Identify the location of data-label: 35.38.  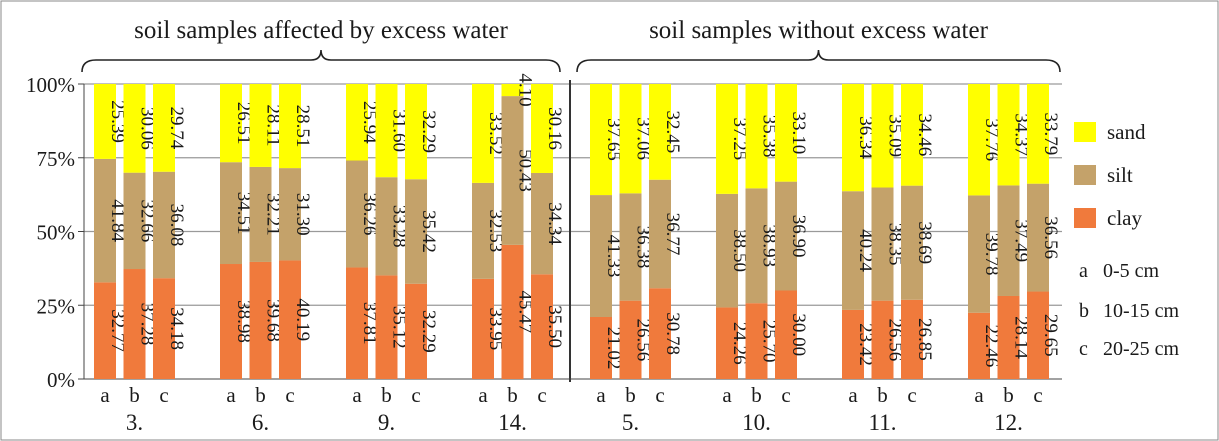
(769, 136).